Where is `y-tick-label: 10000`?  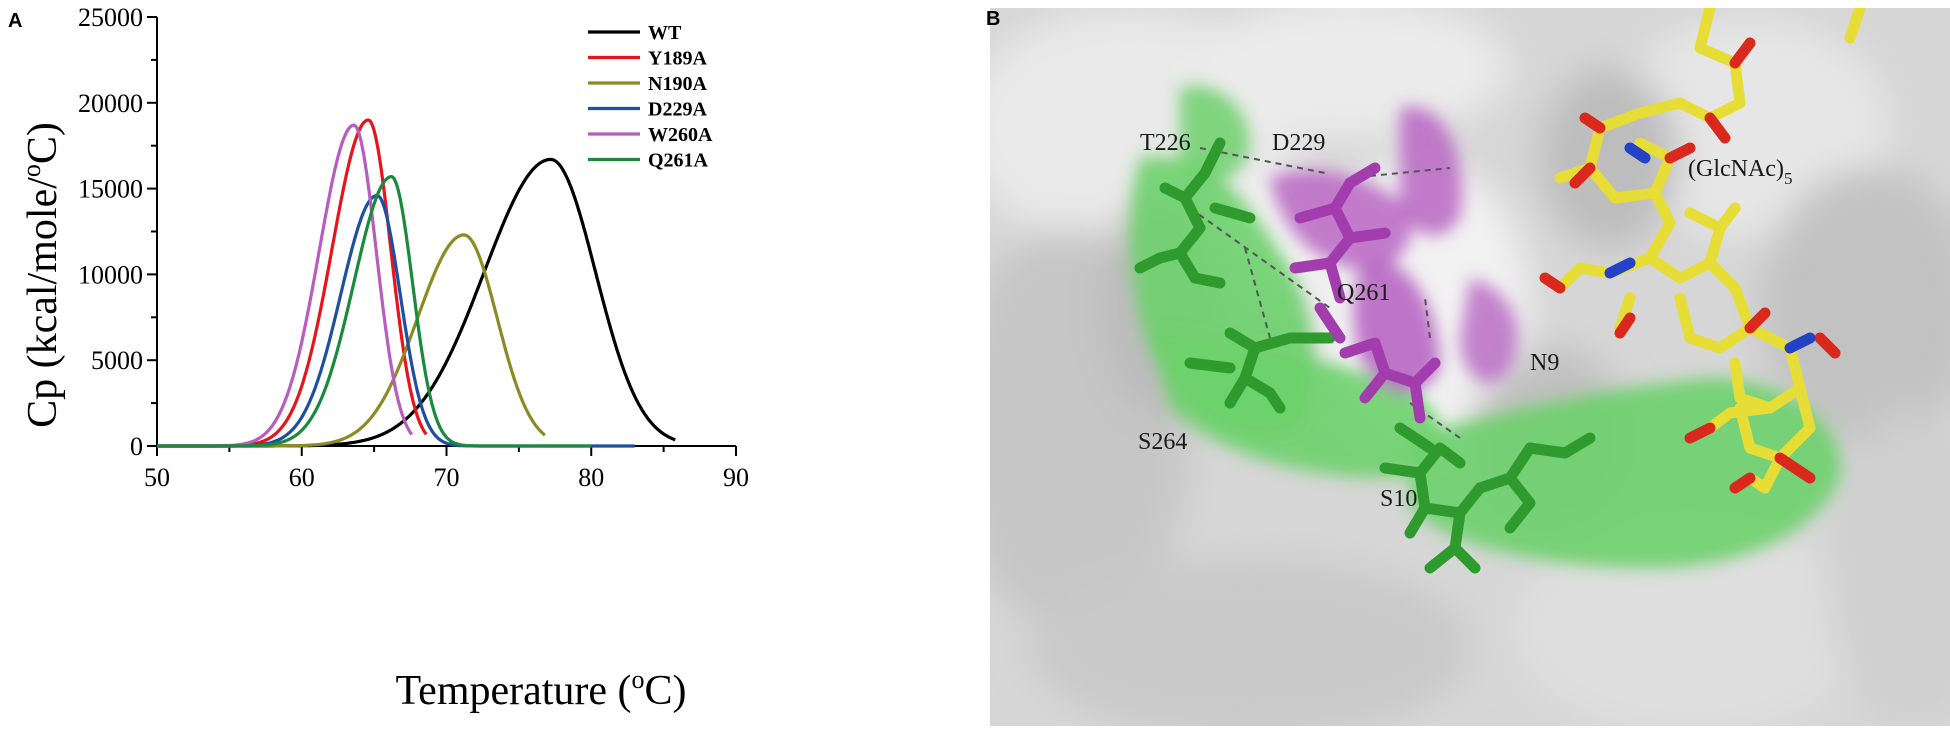
y-tick-label: 10000 is located at coordinates (110, 274).